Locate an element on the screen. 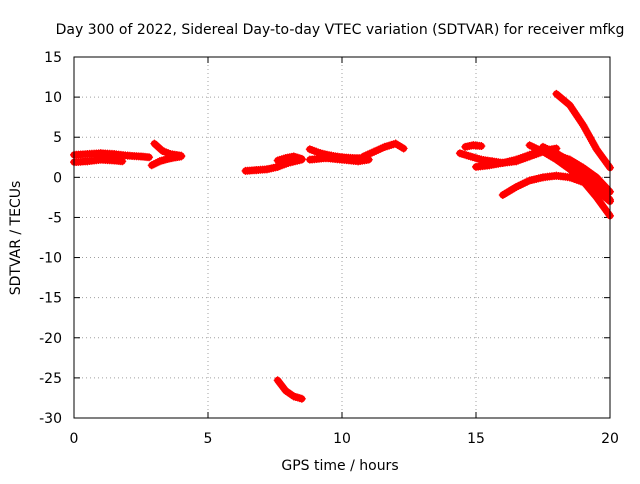 The width and height of the screenshot is (640, 484). x-tick-label: 15 is located at coordinates (476, 439).